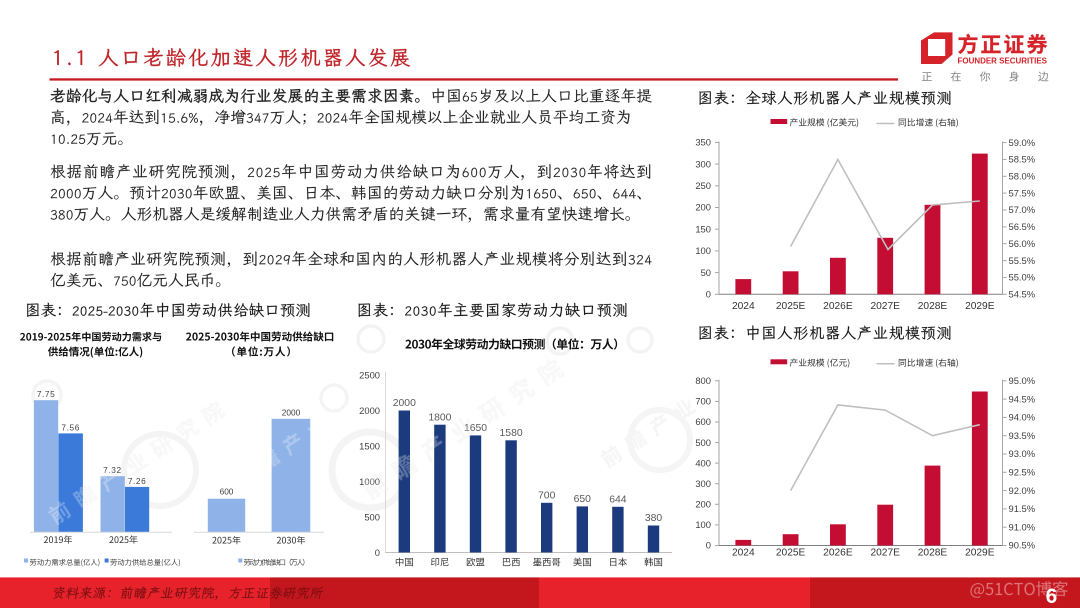  I want to click on svg-text: 91.0%, so click(1022, 526).